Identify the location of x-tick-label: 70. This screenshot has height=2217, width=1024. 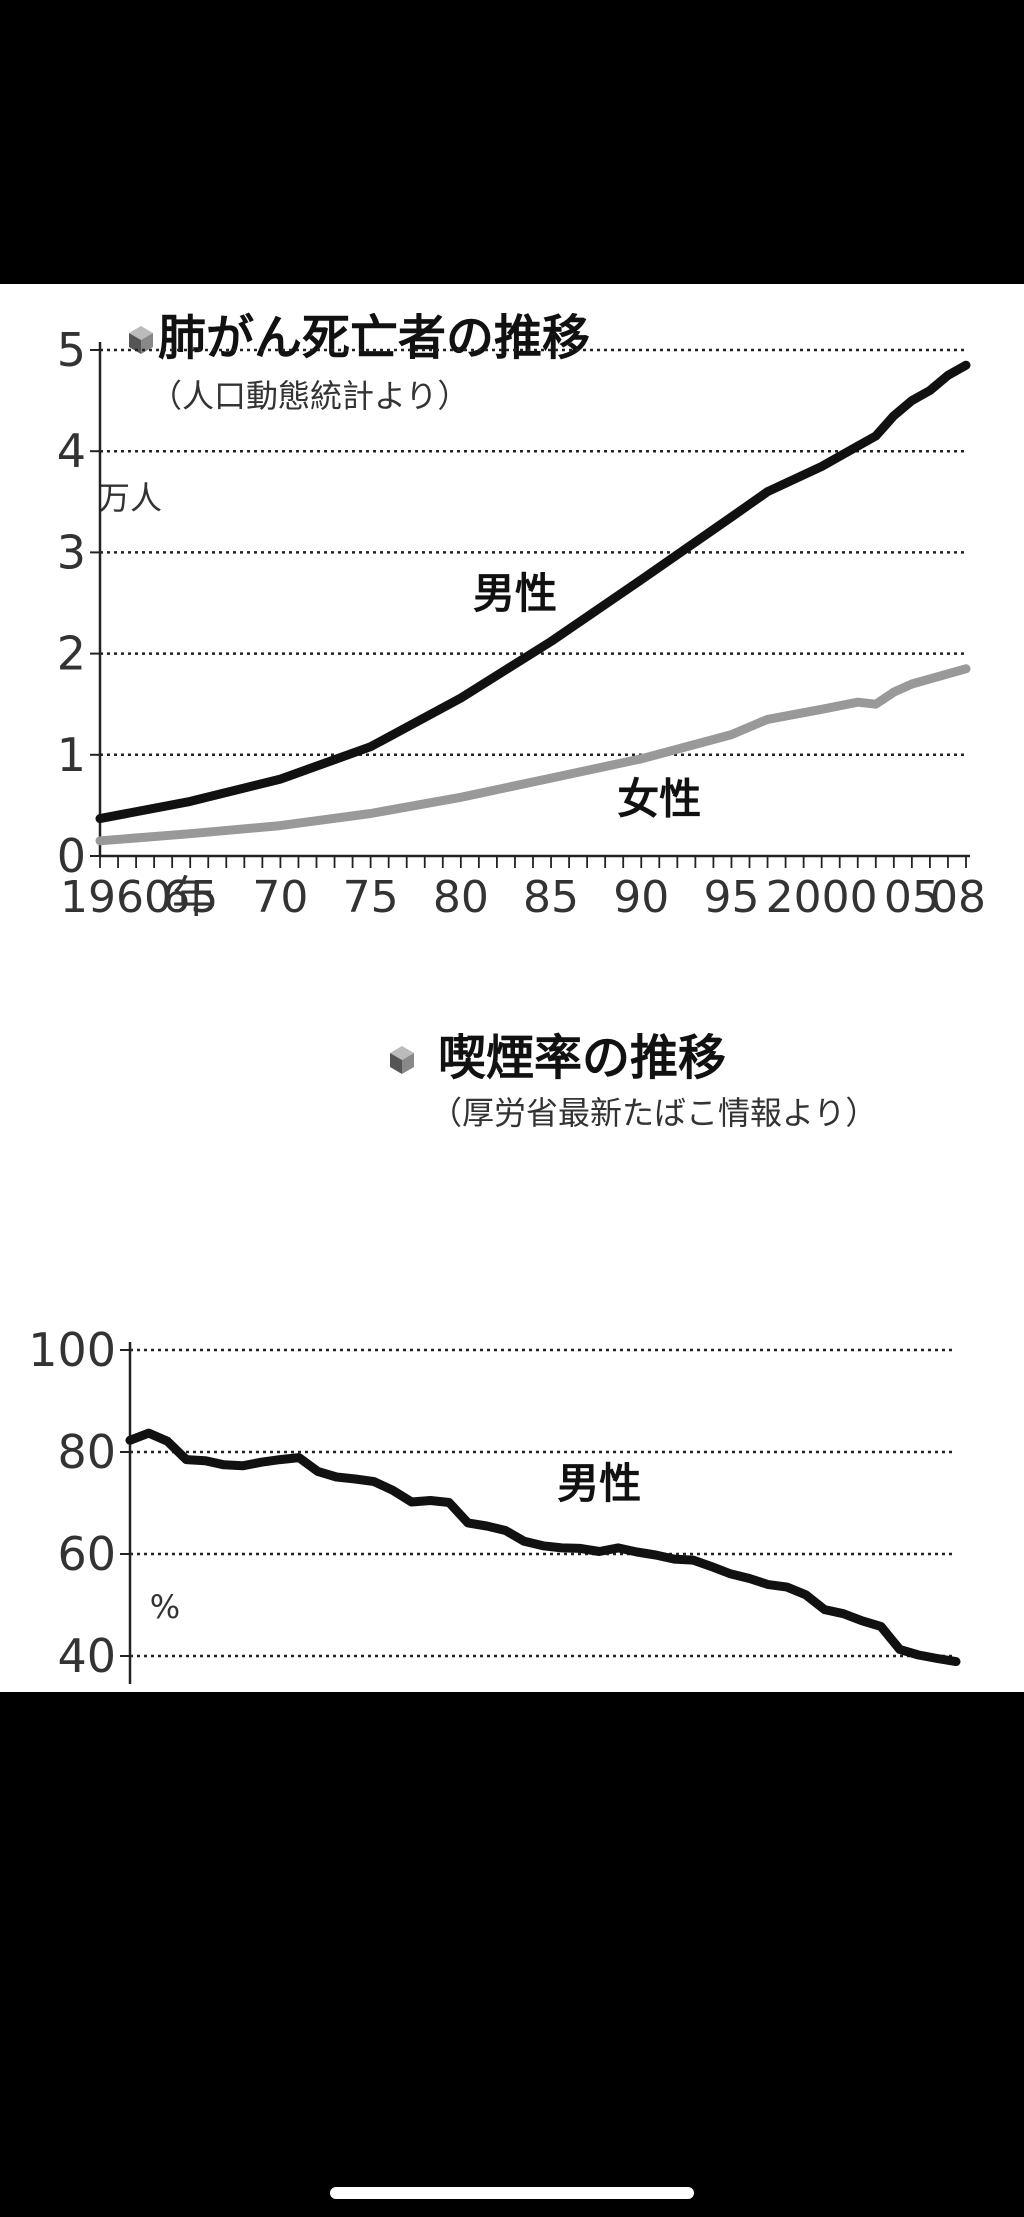
(280, 897).